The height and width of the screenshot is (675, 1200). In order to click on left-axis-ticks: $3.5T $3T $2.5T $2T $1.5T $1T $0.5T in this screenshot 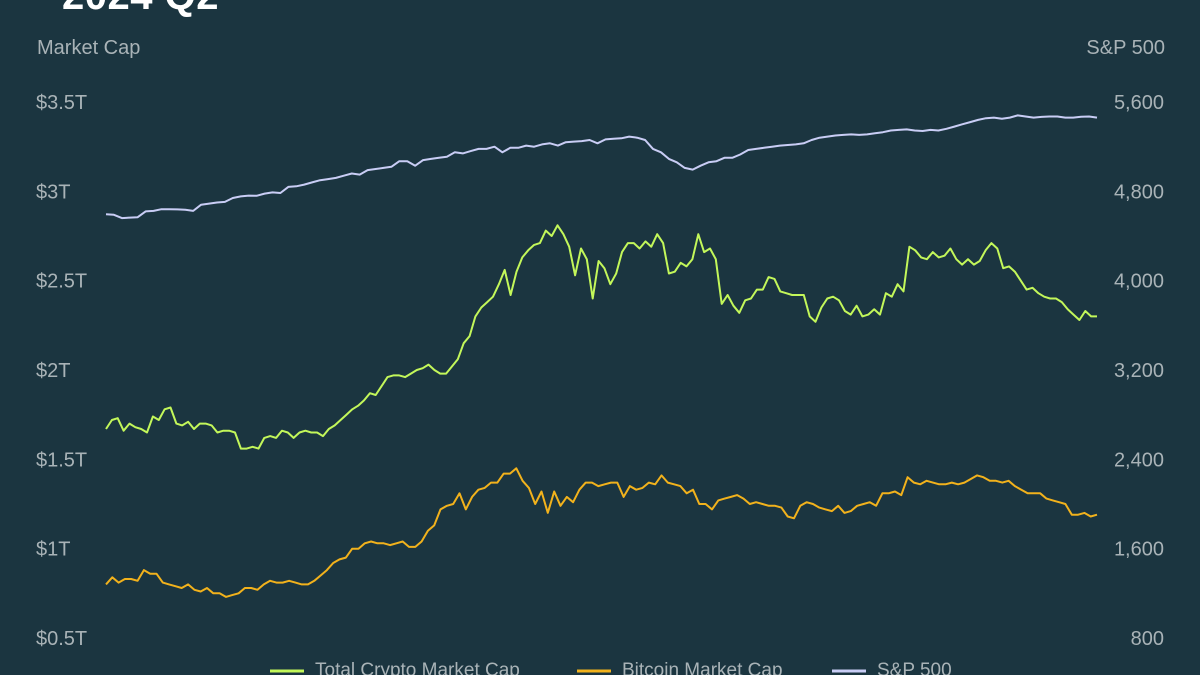, I will do `click(61, 371)`.